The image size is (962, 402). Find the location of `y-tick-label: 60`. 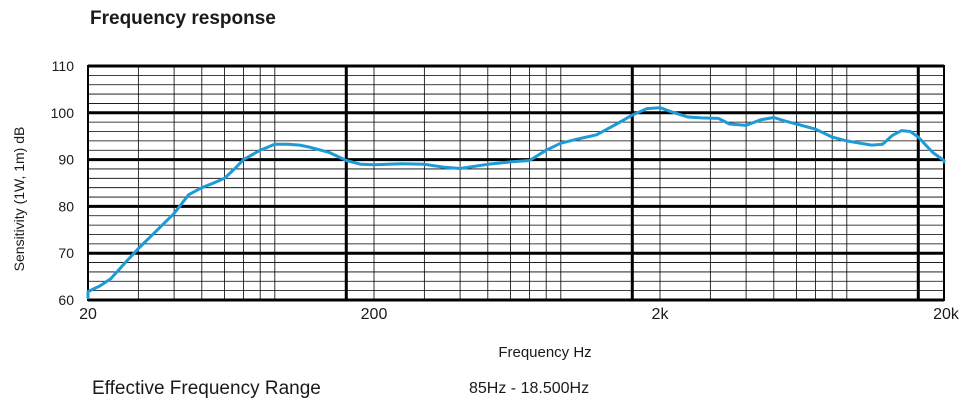

y-tick-label: 60 is located at coordinates (66, 300).